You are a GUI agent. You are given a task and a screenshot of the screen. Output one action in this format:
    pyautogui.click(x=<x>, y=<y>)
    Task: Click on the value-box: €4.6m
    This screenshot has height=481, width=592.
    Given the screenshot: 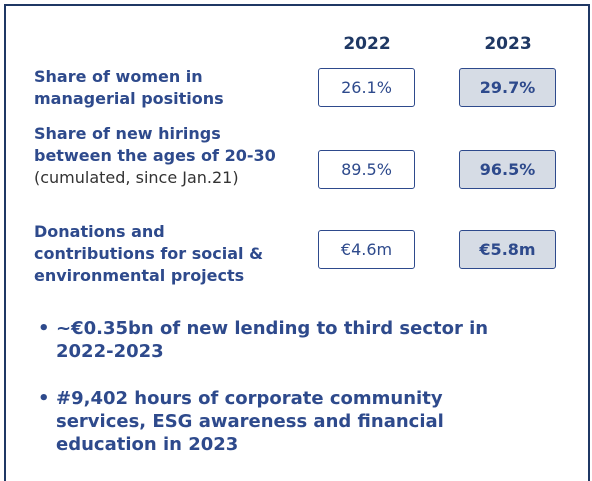 What is the action you would take?
    pyautogui.click(x=366, y=249)
    